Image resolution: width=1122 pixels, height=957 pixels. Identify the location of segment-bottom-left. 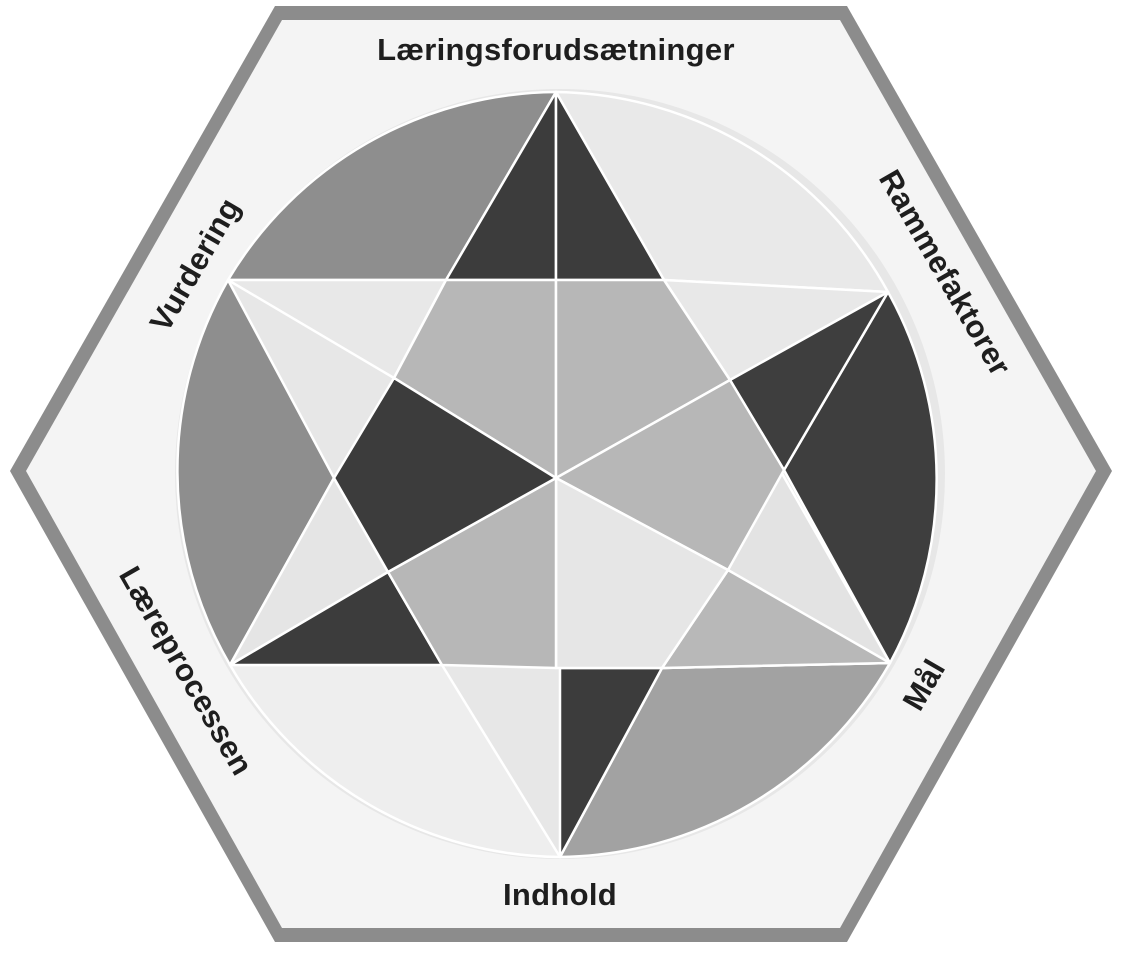
(395, 761).